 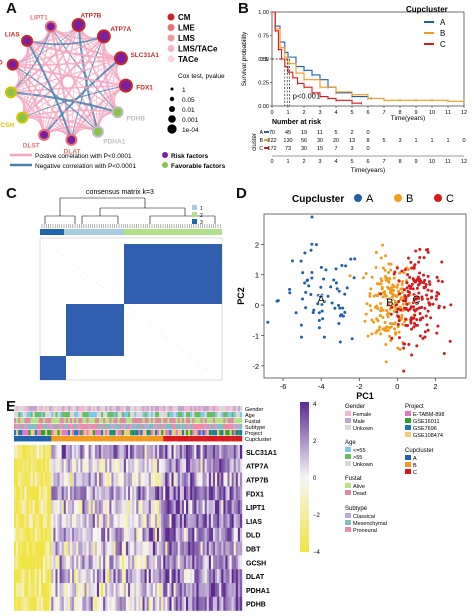 I want to click on cox-label: 0.01, so click(x=188, y=110).